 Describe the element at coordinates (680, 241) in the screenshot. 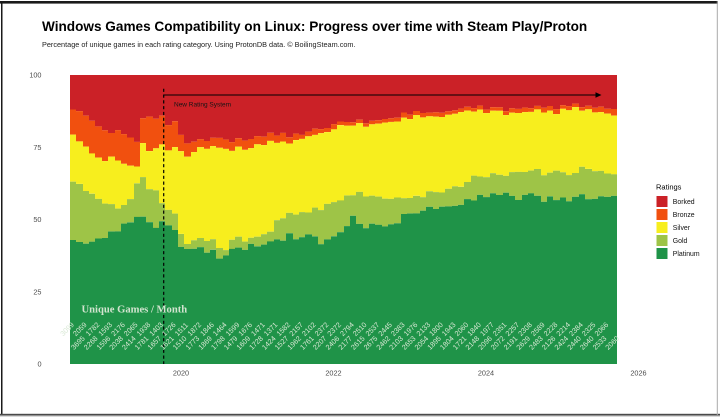

I see `svg-text: Gold` at that location.